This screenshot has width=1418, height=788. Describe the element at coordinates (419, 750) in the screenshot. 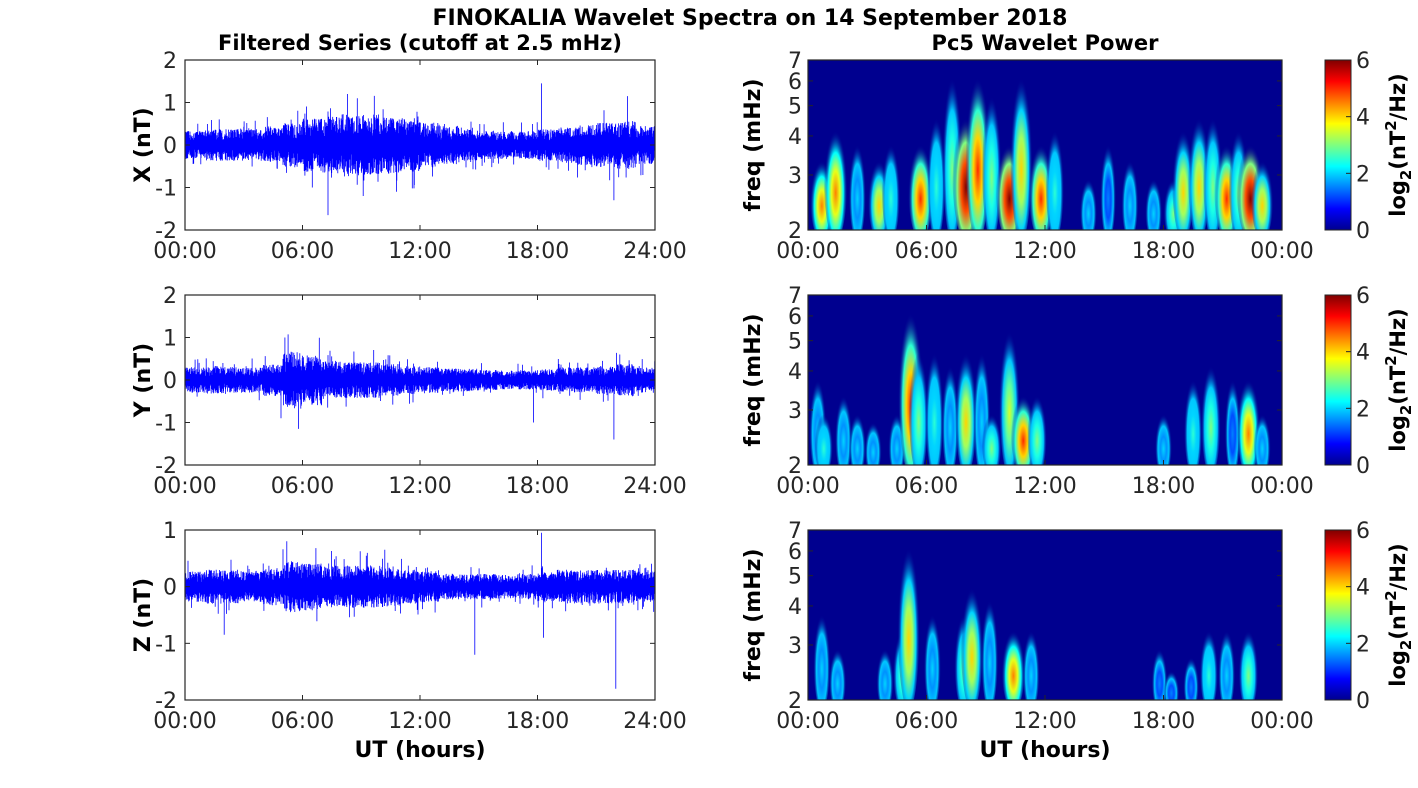

I see `x-axis-label: UT (hours)` at that location.